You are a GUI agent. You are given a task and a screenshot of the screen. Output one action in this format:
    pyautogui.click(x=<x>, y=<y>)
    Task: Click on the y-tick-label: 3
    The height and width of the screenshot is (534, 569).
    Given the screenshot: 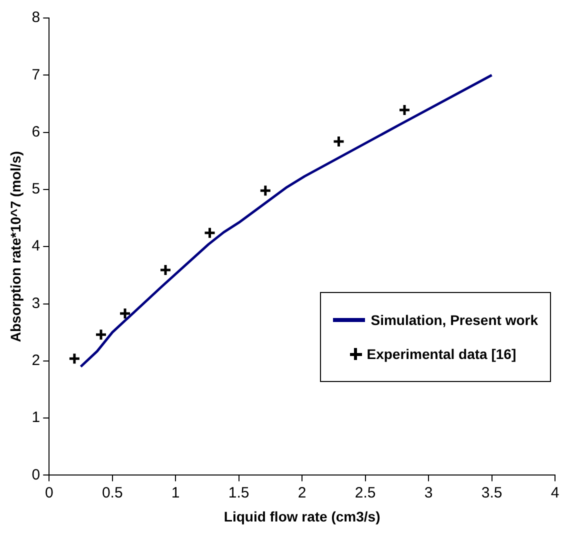 What is the action you would take?
    pyautogui.click(x=36, y=303)
    